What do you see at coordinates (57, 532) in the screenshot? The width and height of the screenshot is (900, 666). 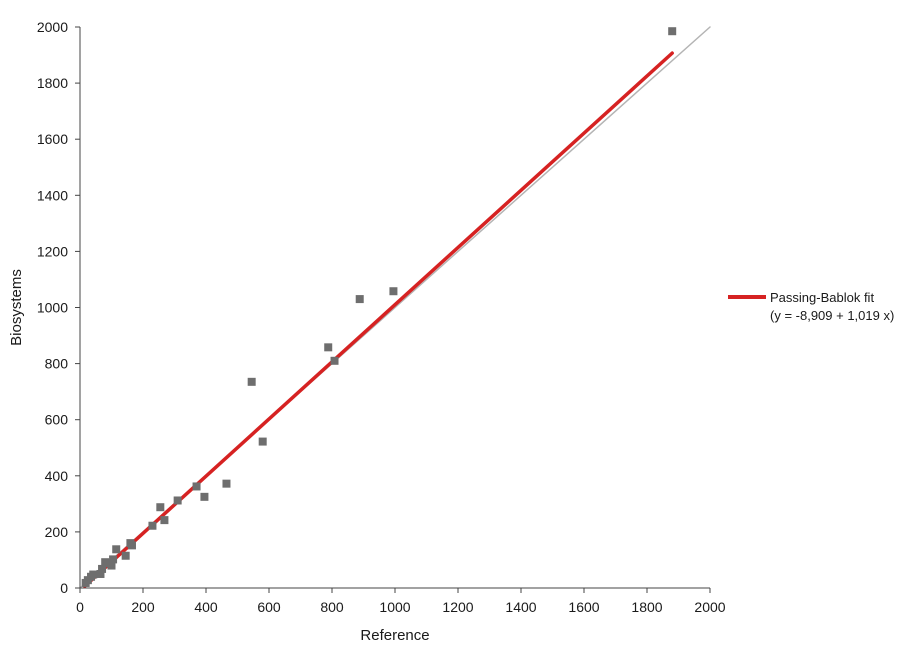 I see `y-tick-label: 200` at bounding box center [57, 532].